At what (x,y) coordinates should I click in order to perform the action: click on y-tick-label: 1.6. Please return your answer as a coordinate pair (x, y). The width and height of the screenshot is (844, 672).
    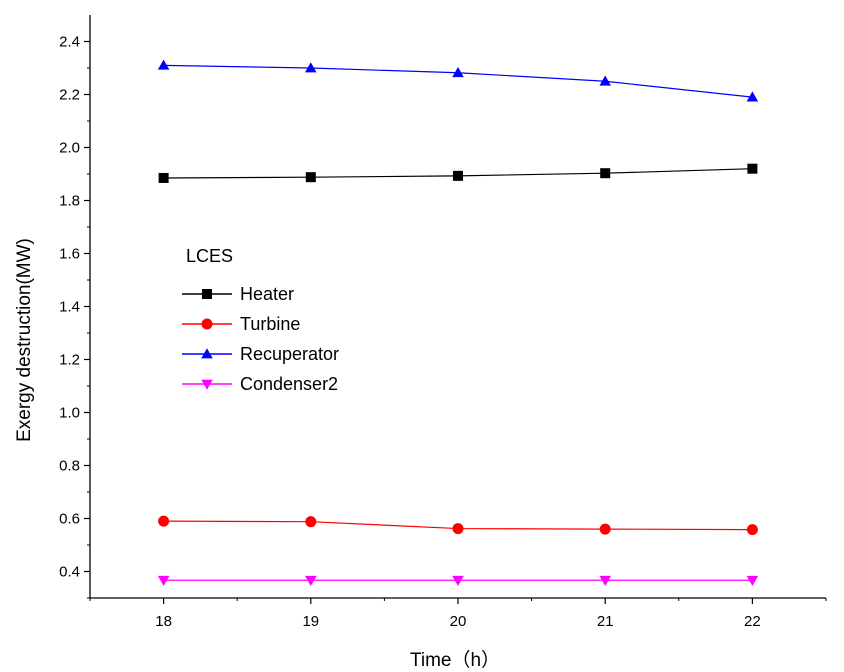
    Looking at the image, I should click on (69, 254).